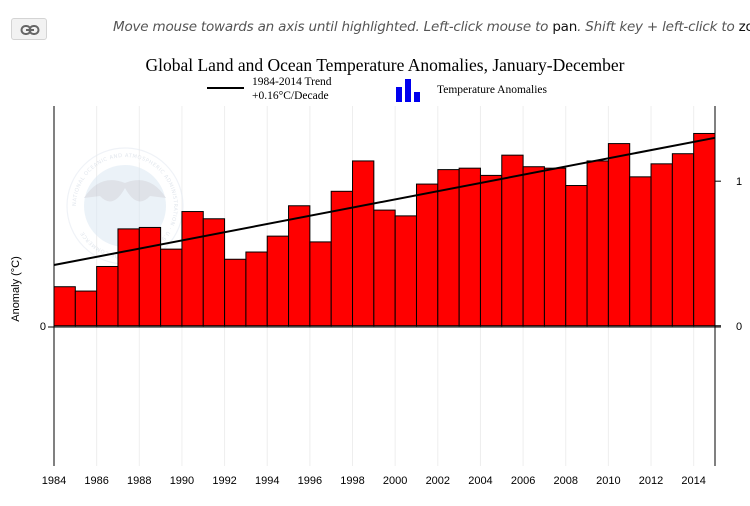 The height and width of the screenshot is (506, 750). Describe the element at coordinates (267, 481) in the screenshot. I see `x-tick-1994: 1994` at that location.